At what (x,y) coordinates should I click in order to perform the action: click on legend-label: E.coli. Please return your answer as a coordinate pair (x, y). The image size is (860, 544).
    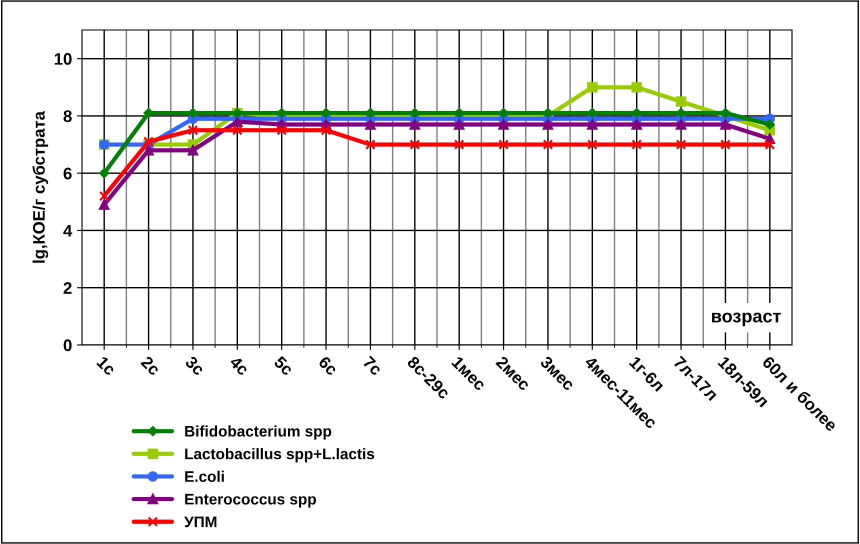
    Looking at the image, I should click on (204, 476).